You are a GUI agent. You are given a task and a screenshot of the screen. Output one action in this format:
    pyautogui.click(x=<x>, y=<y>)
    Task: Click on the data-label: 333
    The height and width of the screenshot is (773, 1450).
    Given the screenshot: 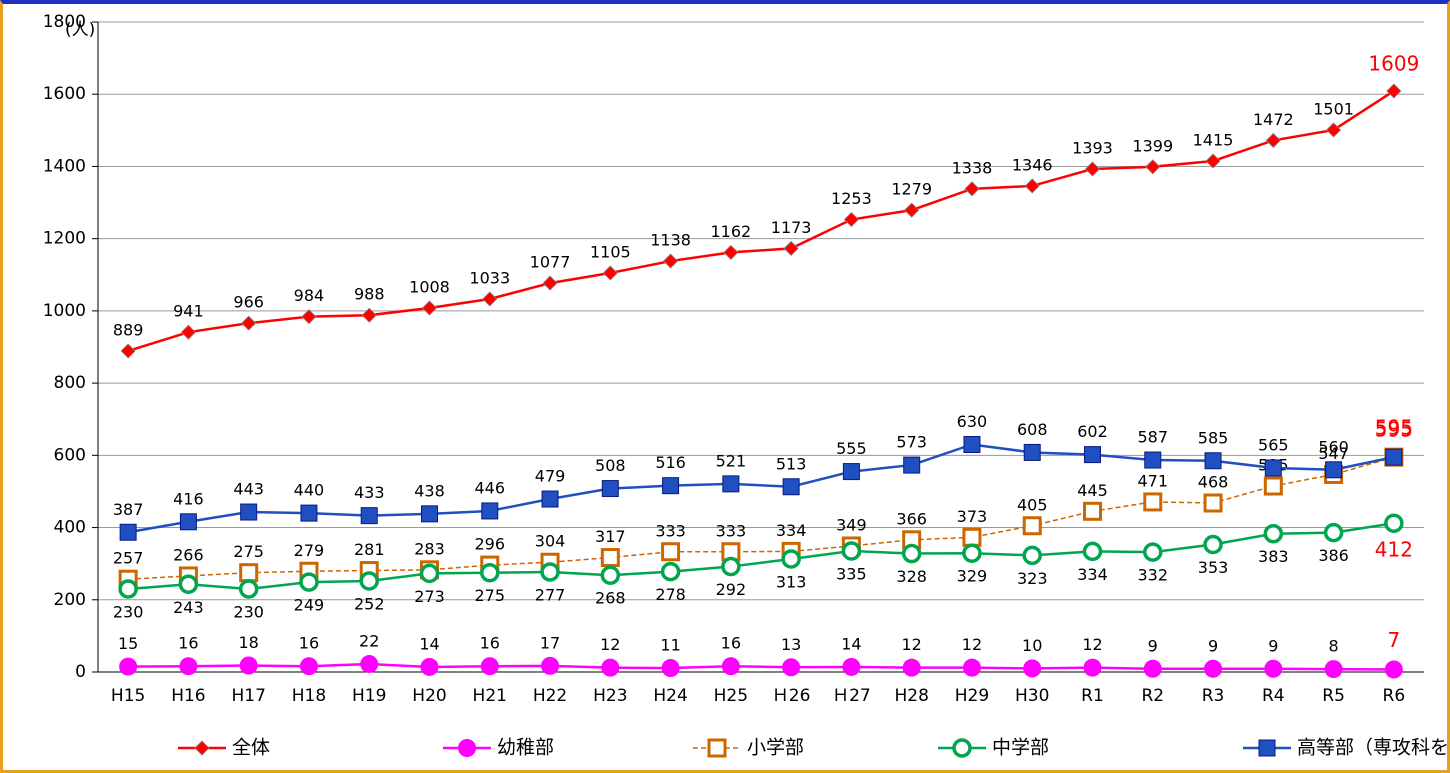 What is the action you would take?
    pyautogui.click(x=670, y=530)
    